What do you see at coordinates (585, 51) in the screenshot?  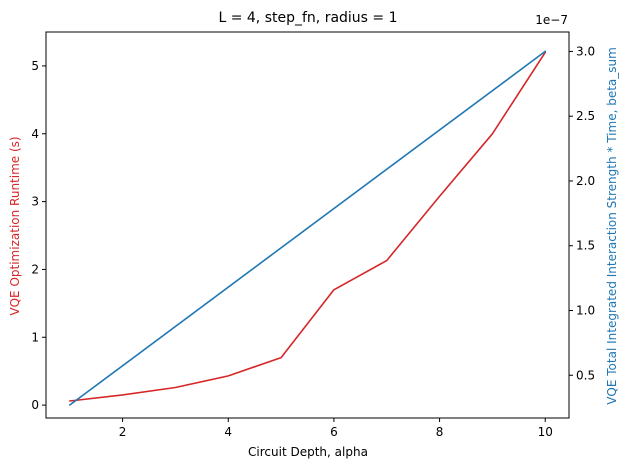 I see `right-tick-label: 3.0` at bounding box center [585, 51].